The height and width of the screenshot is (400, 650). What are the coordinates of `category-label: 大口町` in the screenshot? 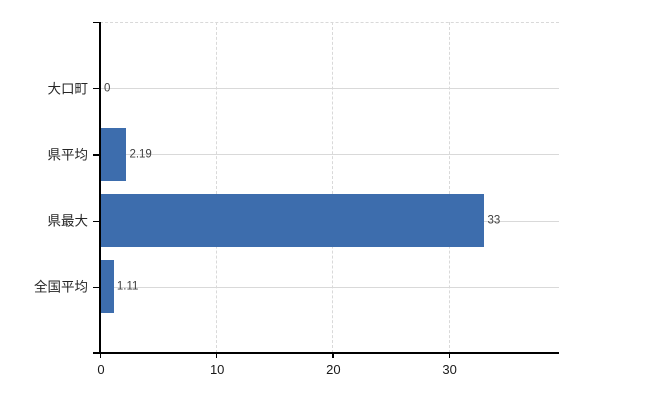 It's located at (68, 88).